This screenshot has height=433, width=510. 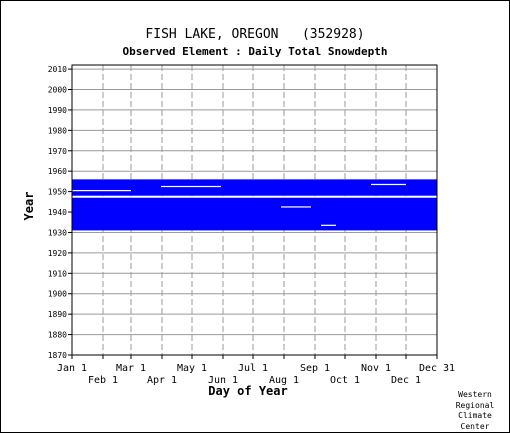 I want to click on chart-title: FISH LAKE, OREGON (352928), so click(x=254, y=34).